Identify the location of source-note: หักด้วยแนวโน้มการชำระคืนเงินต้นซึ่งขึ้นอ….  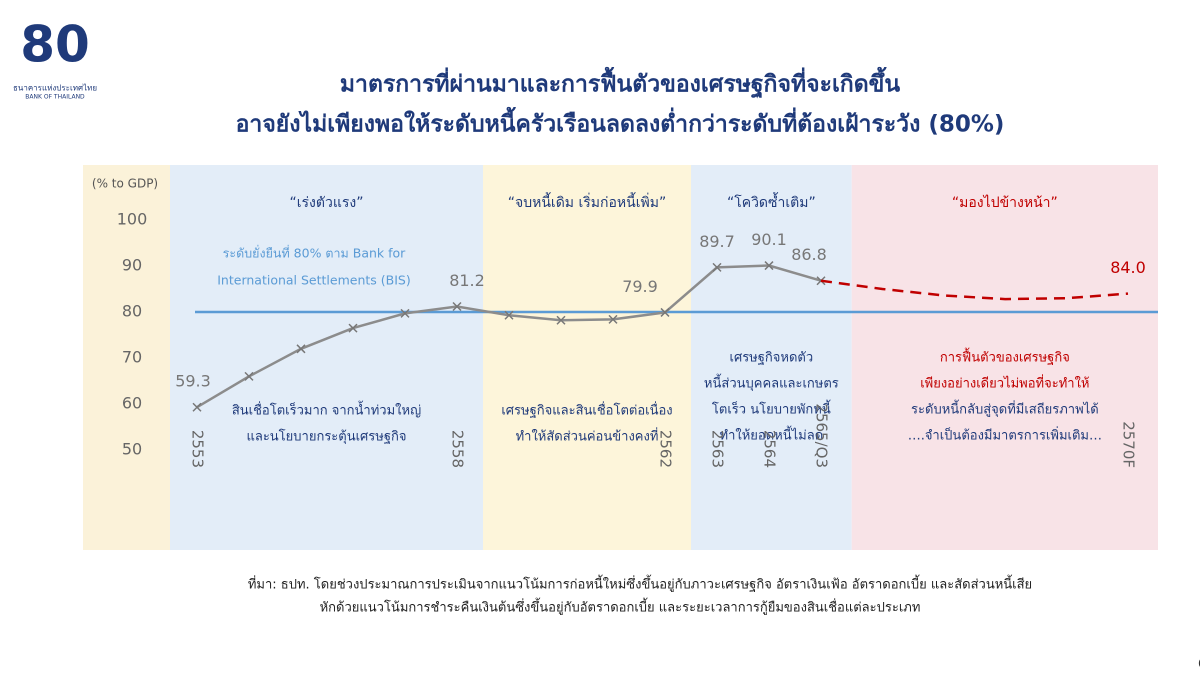
(620, 607).